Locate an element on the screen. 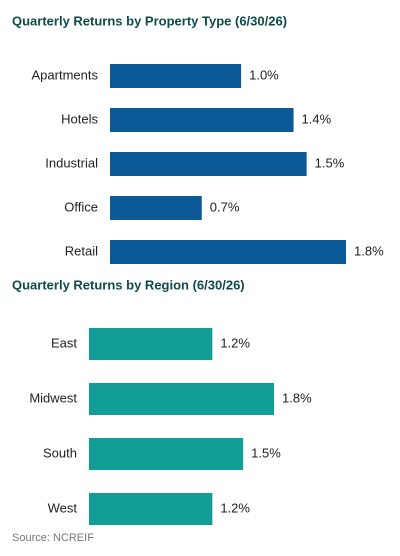  category-label: Industrial is located at coordinates (71, 162).